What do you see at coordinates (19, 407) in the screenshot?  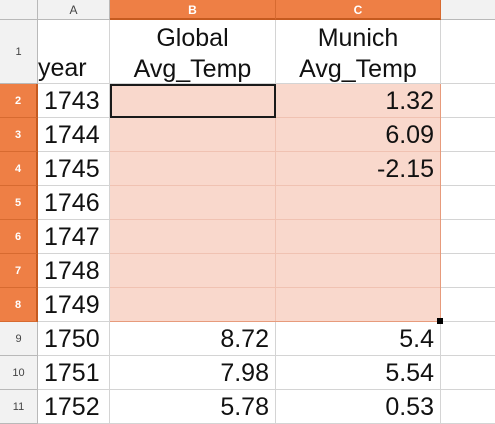 I see `row-header-11: 11` at bounding box center [19, 407].